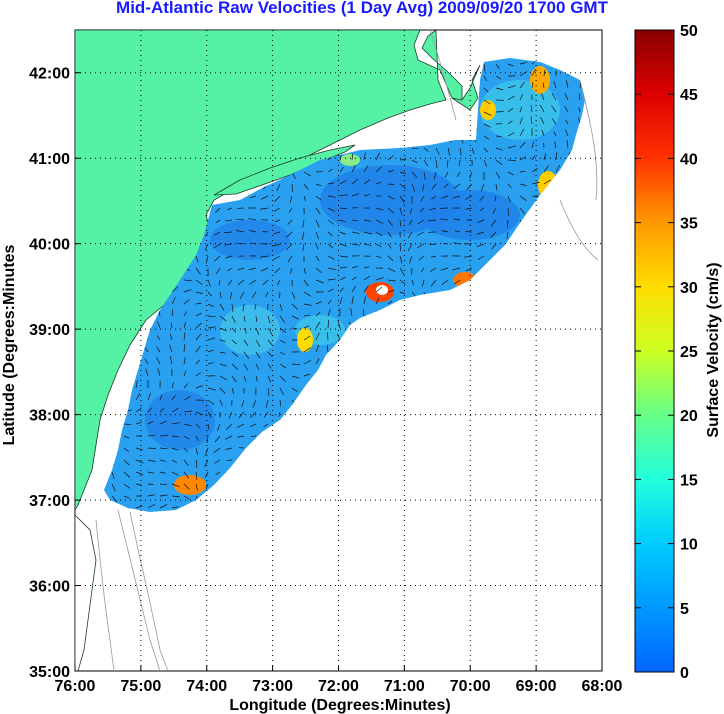  I want to click on y-tick-label: 38:00, so click(49, 416).